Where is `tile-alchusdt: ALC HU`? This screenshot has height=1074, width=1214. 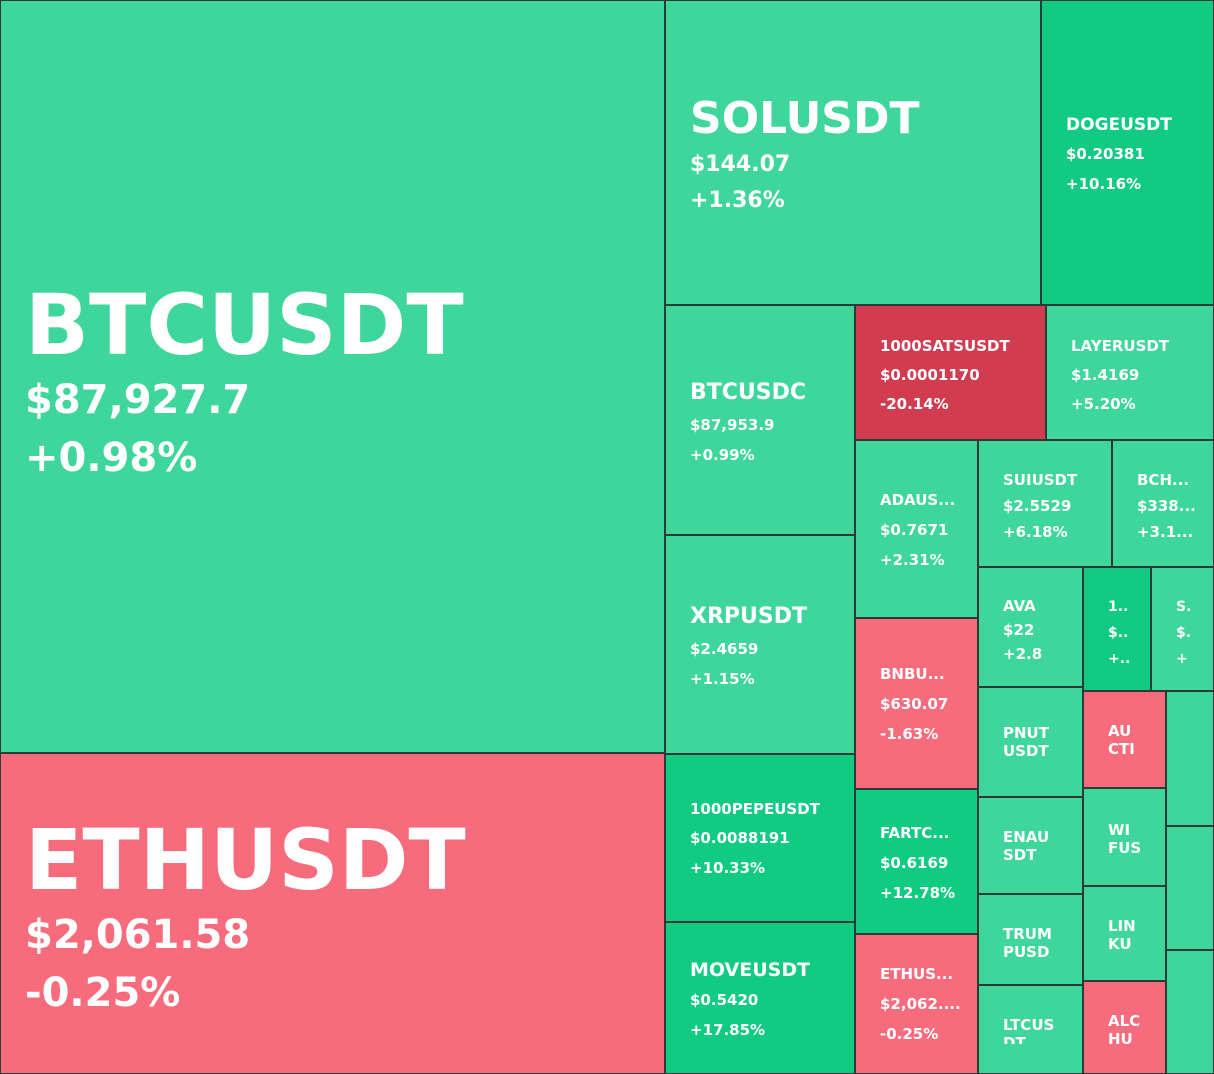 tile-alchusdt: ALC HU is located at coordinates (1124, 1027).